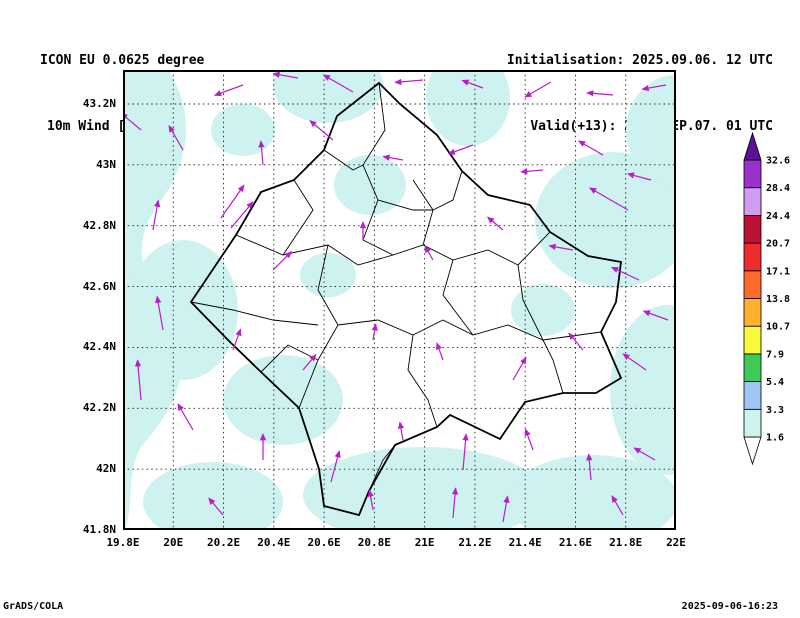  I want to click on lon-tick-label: 21E, so click(424, 542).